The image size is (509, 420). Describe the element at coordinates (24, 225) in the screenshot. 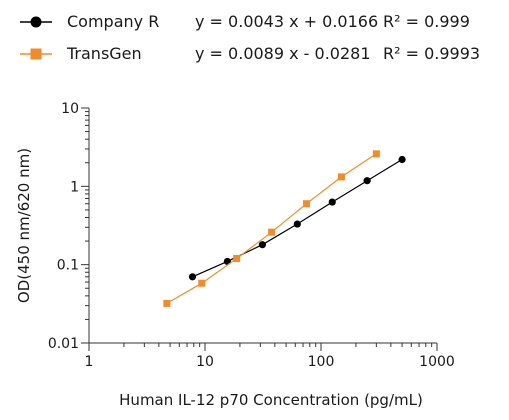

I see `y-axis-title: OD(450 nm/620 nm)` at that location.